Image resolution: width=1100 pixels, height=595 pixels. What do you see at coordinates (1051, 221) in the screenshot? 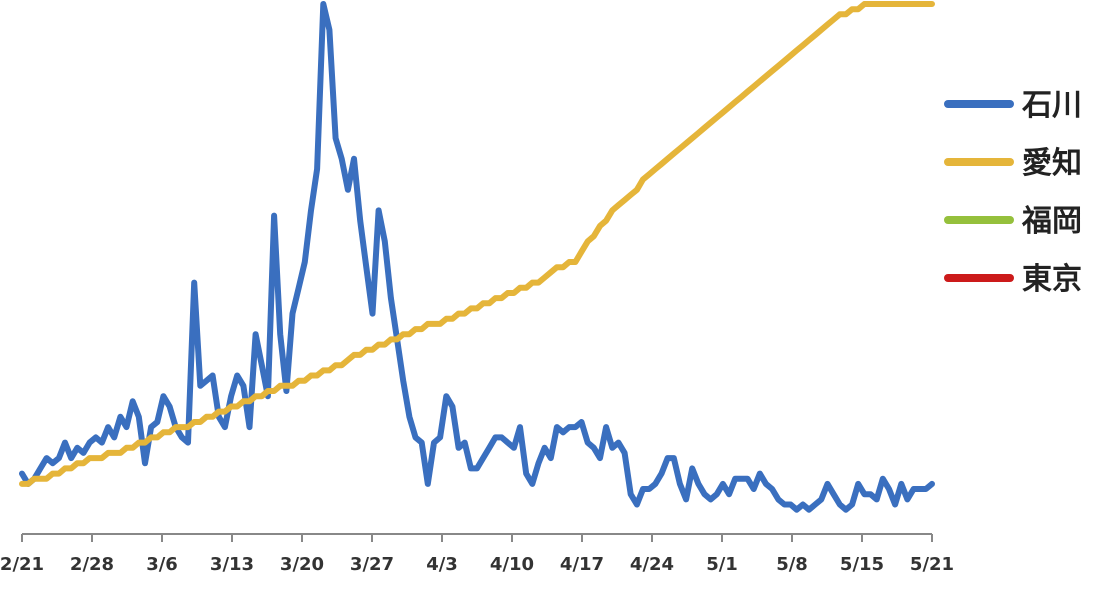
I see `legend-label: 福岡` at bounding box center [1051, 221].